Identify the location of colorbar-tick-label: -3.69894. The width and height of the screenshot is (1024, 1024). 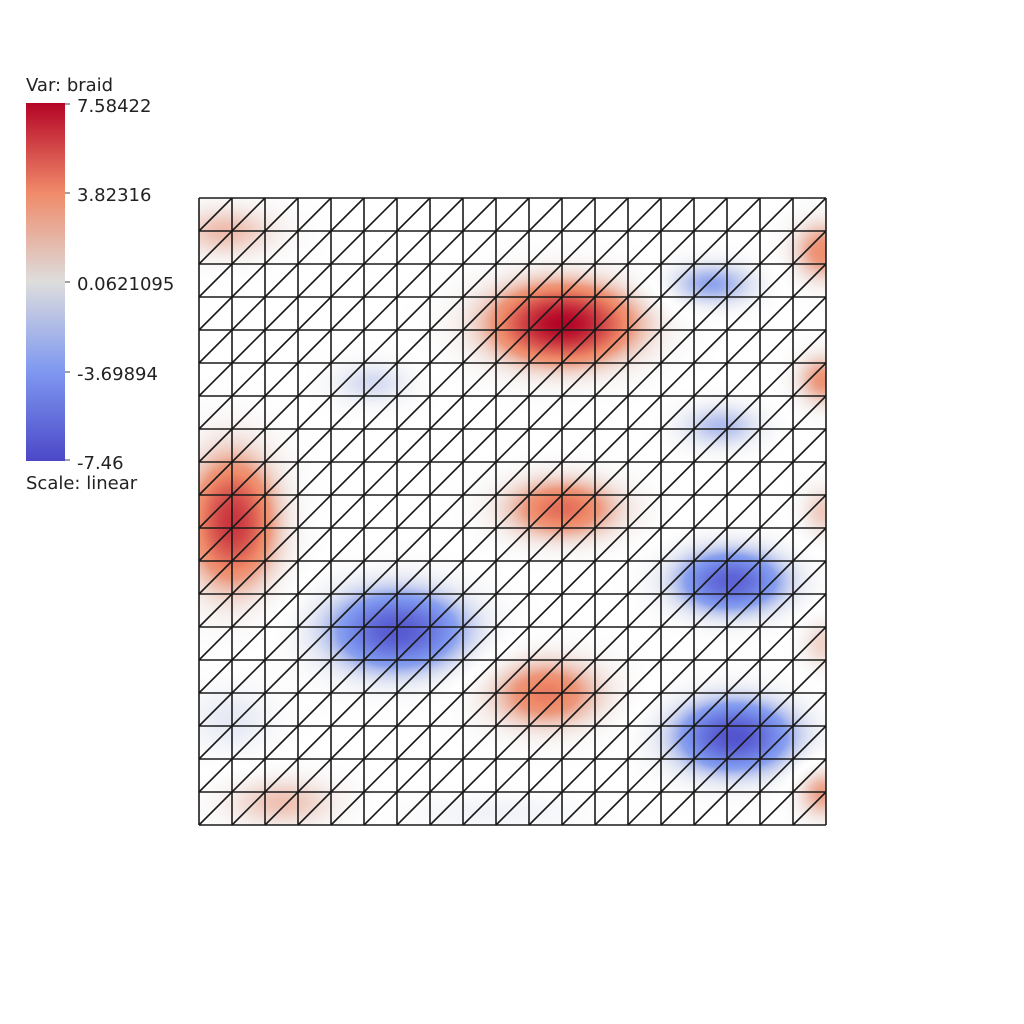
(117, 374).